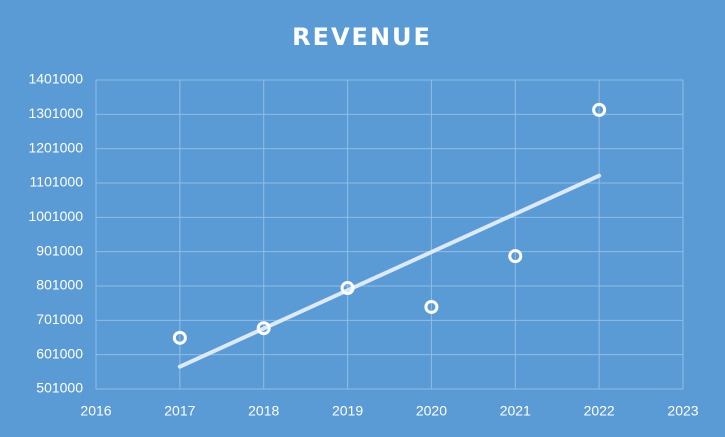 The height and width of the screenshot is (437, 725). What do you see at coordinates (347, 411) in the screenshot?
I see `x-tick-label: 2019` at bounding box center [347, 411].